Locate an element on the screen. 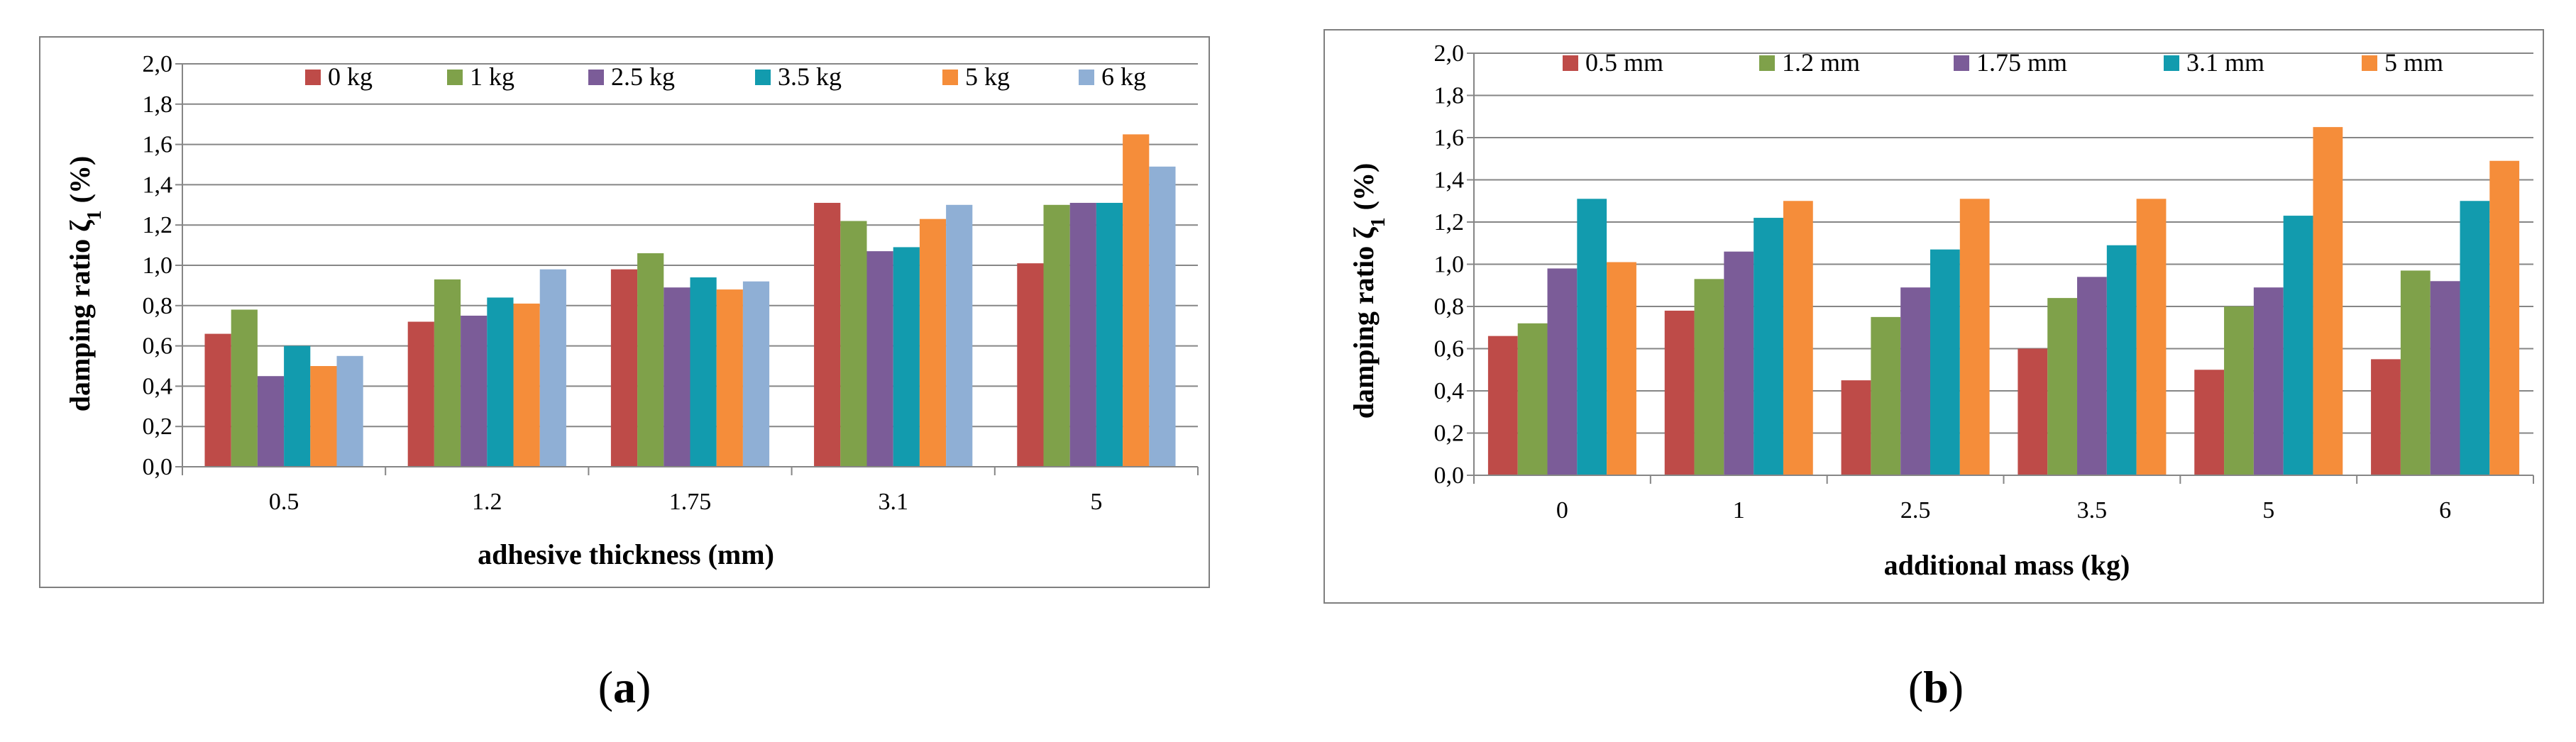 This screenshot has height=742, width=2576. x-tick-label: 3.1 is located at coordinates (893, 502).